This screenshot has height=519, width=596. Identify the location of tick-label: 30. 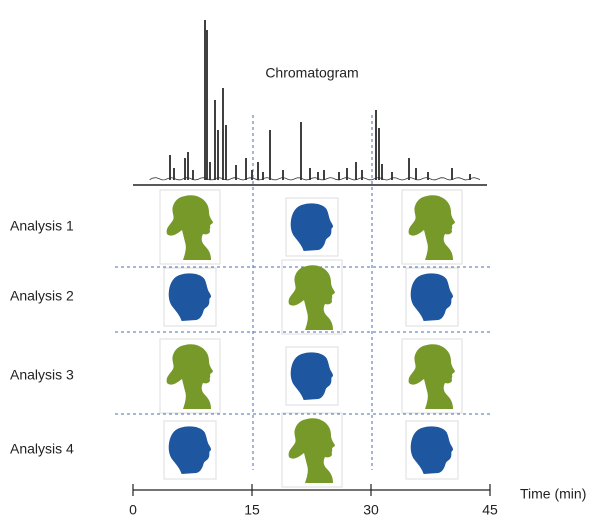
(371, 510).